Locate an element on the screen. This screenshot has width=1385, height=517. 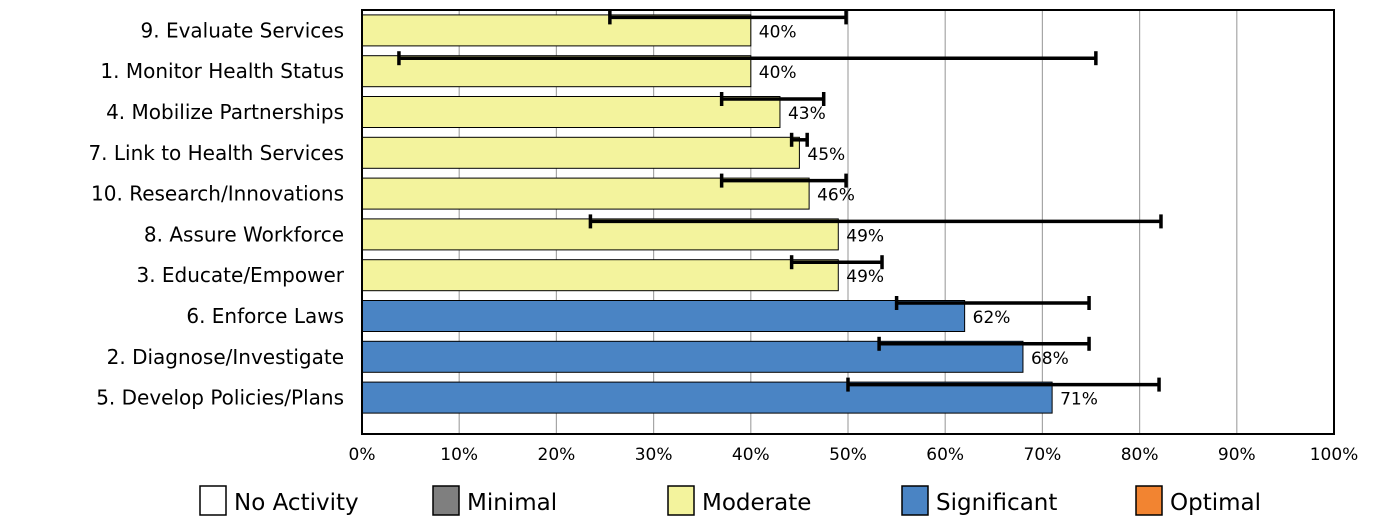
x-tick-label: 40% is located at coordinates (751, 455).